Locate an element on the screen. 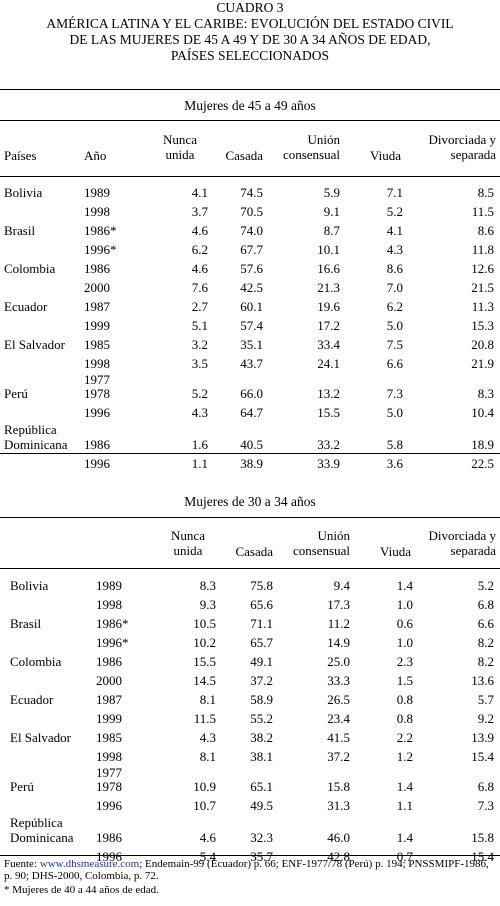 The height and width of the screenshot is (906, 500). header-union-2: Unión consensual is located at coordinates (321, 543).